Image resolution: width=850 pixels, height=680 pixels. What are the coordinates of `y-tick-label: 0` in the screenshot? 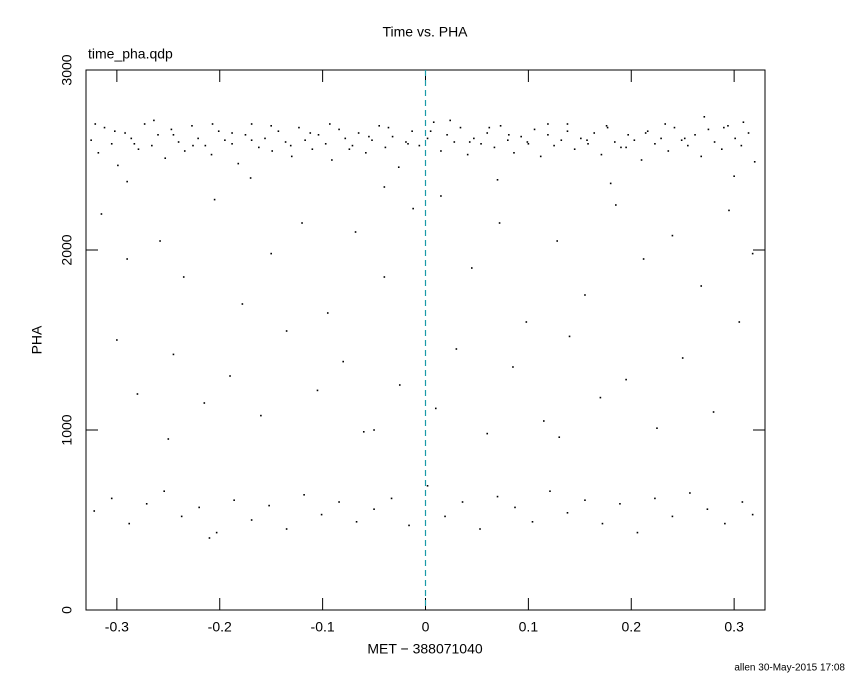 It's located at (67, 610).